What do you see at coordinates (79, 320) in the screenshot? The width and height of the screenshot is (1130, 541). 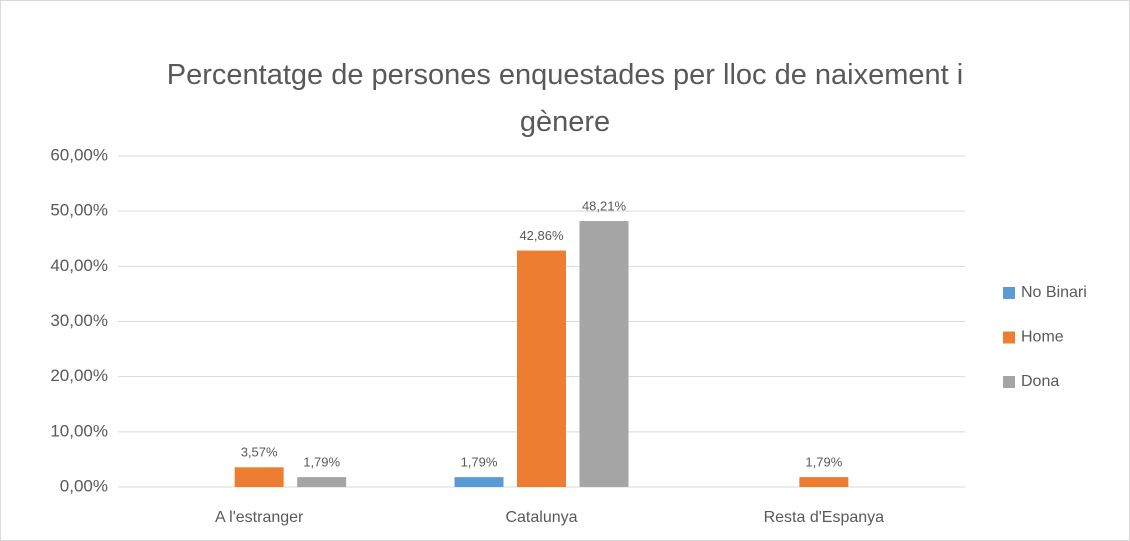 I see `y-tick-label: 30,00%` at bounding box center [79, 320].